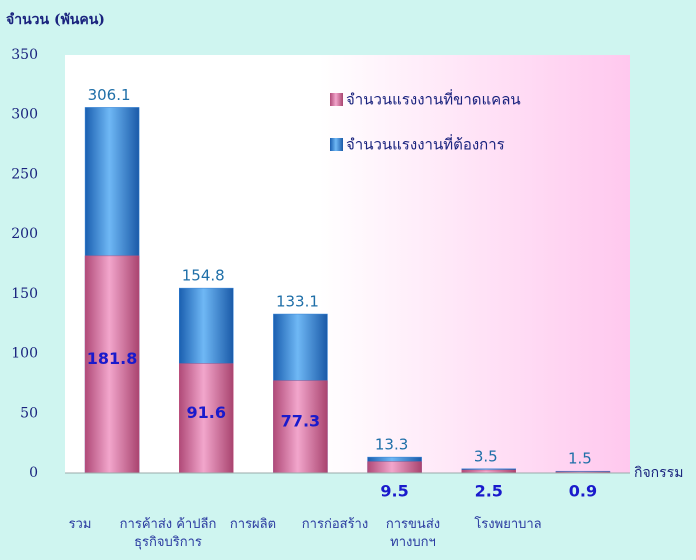  I want to click on value-label: 3.5, so click(486, 456).